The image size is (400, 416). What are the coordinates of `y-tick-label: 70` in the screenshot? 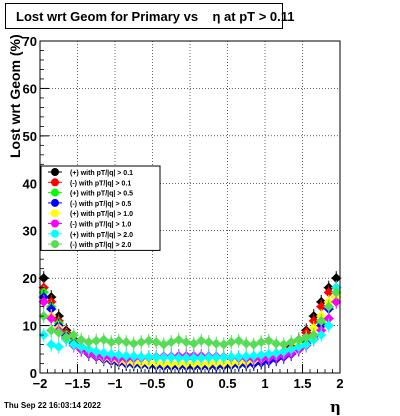 It's located at (30, 41).